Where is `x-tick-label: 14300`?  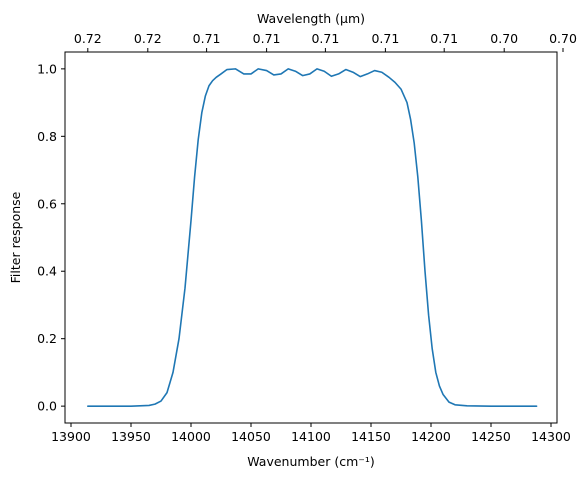
x-tick-label: 14300 is located at coordinates (551, 436).